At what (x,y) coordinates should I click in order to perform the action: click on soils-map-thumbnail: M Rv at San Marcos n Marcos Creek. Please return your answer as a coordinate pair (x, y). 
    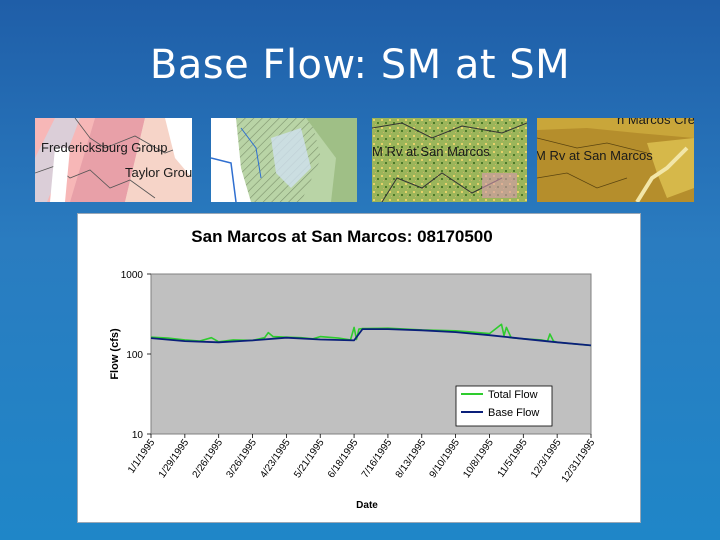
    Looking at the image, I should click on (615, 160).